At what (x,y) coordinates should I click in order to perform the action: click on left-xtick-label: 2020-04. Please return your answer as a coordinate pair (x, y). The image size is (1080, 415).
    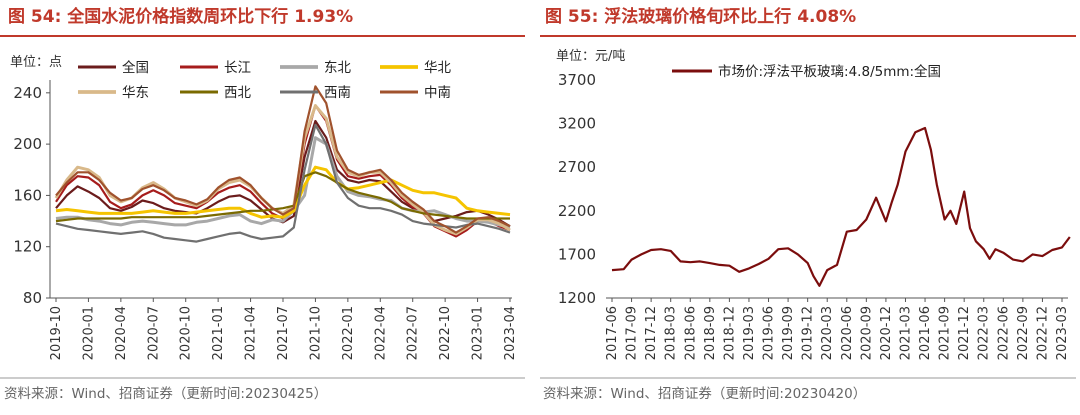
    Looking at the image, I should click on (121, 333).